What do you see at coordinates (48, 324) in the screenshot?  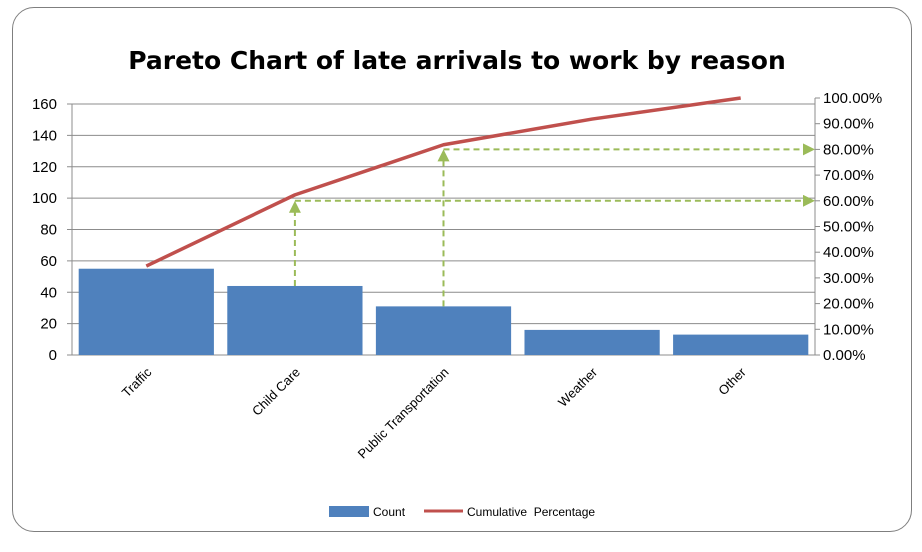 I see `y-tick-label: 20` at bounding box center [48, 324].